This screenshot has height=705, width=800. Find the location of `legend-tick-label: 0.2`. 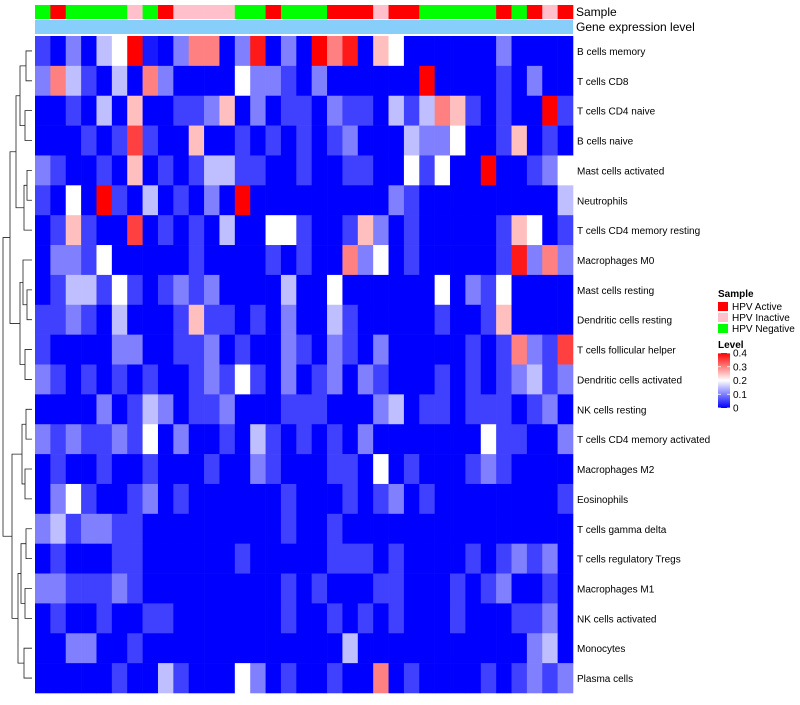

legend-tick-label: 0.2 is located at coordinates (740, 381).